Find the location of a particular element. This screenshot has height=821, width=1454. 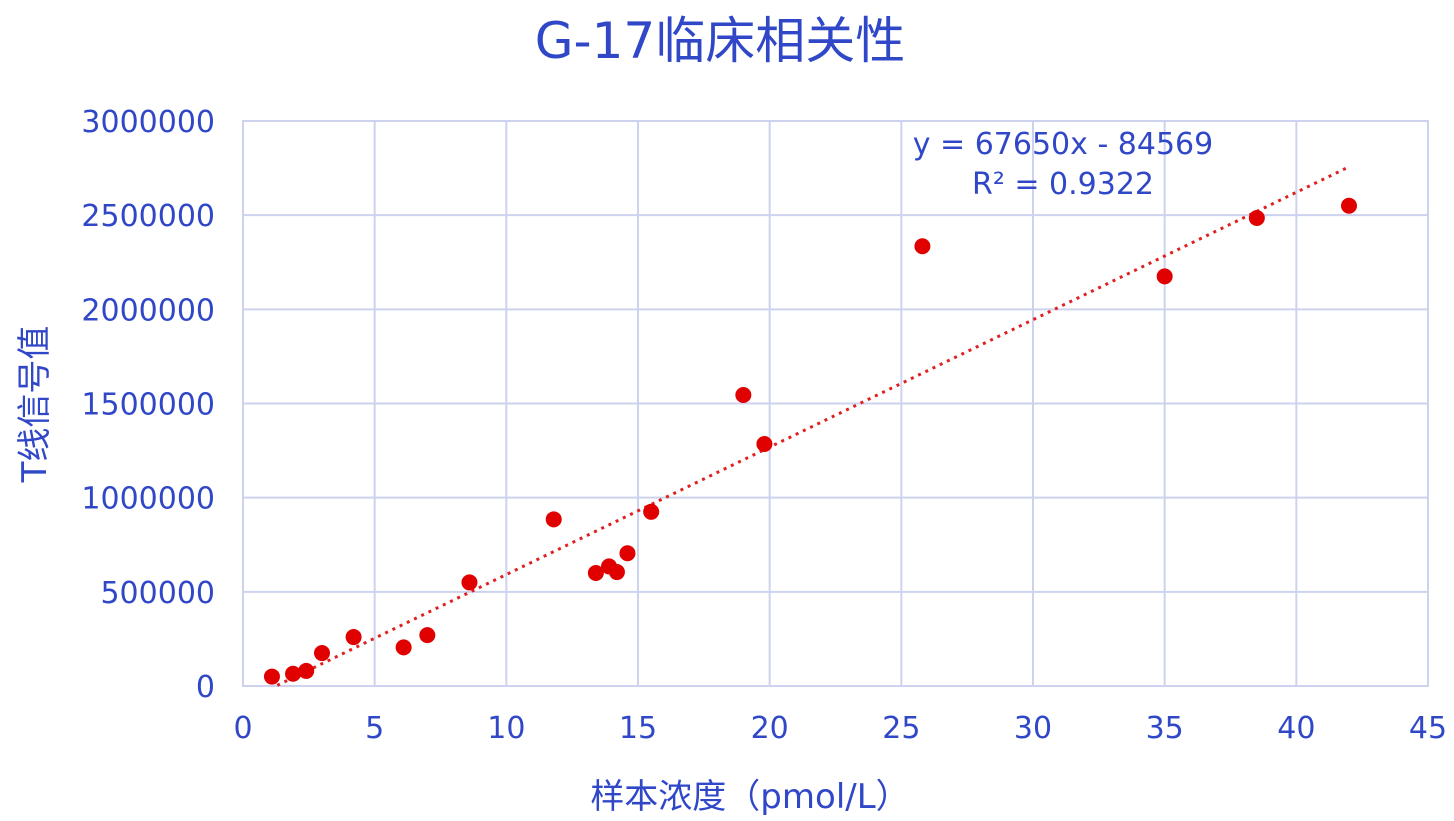

y-tick-label: 1000000 is located at coordinates (148, 499).